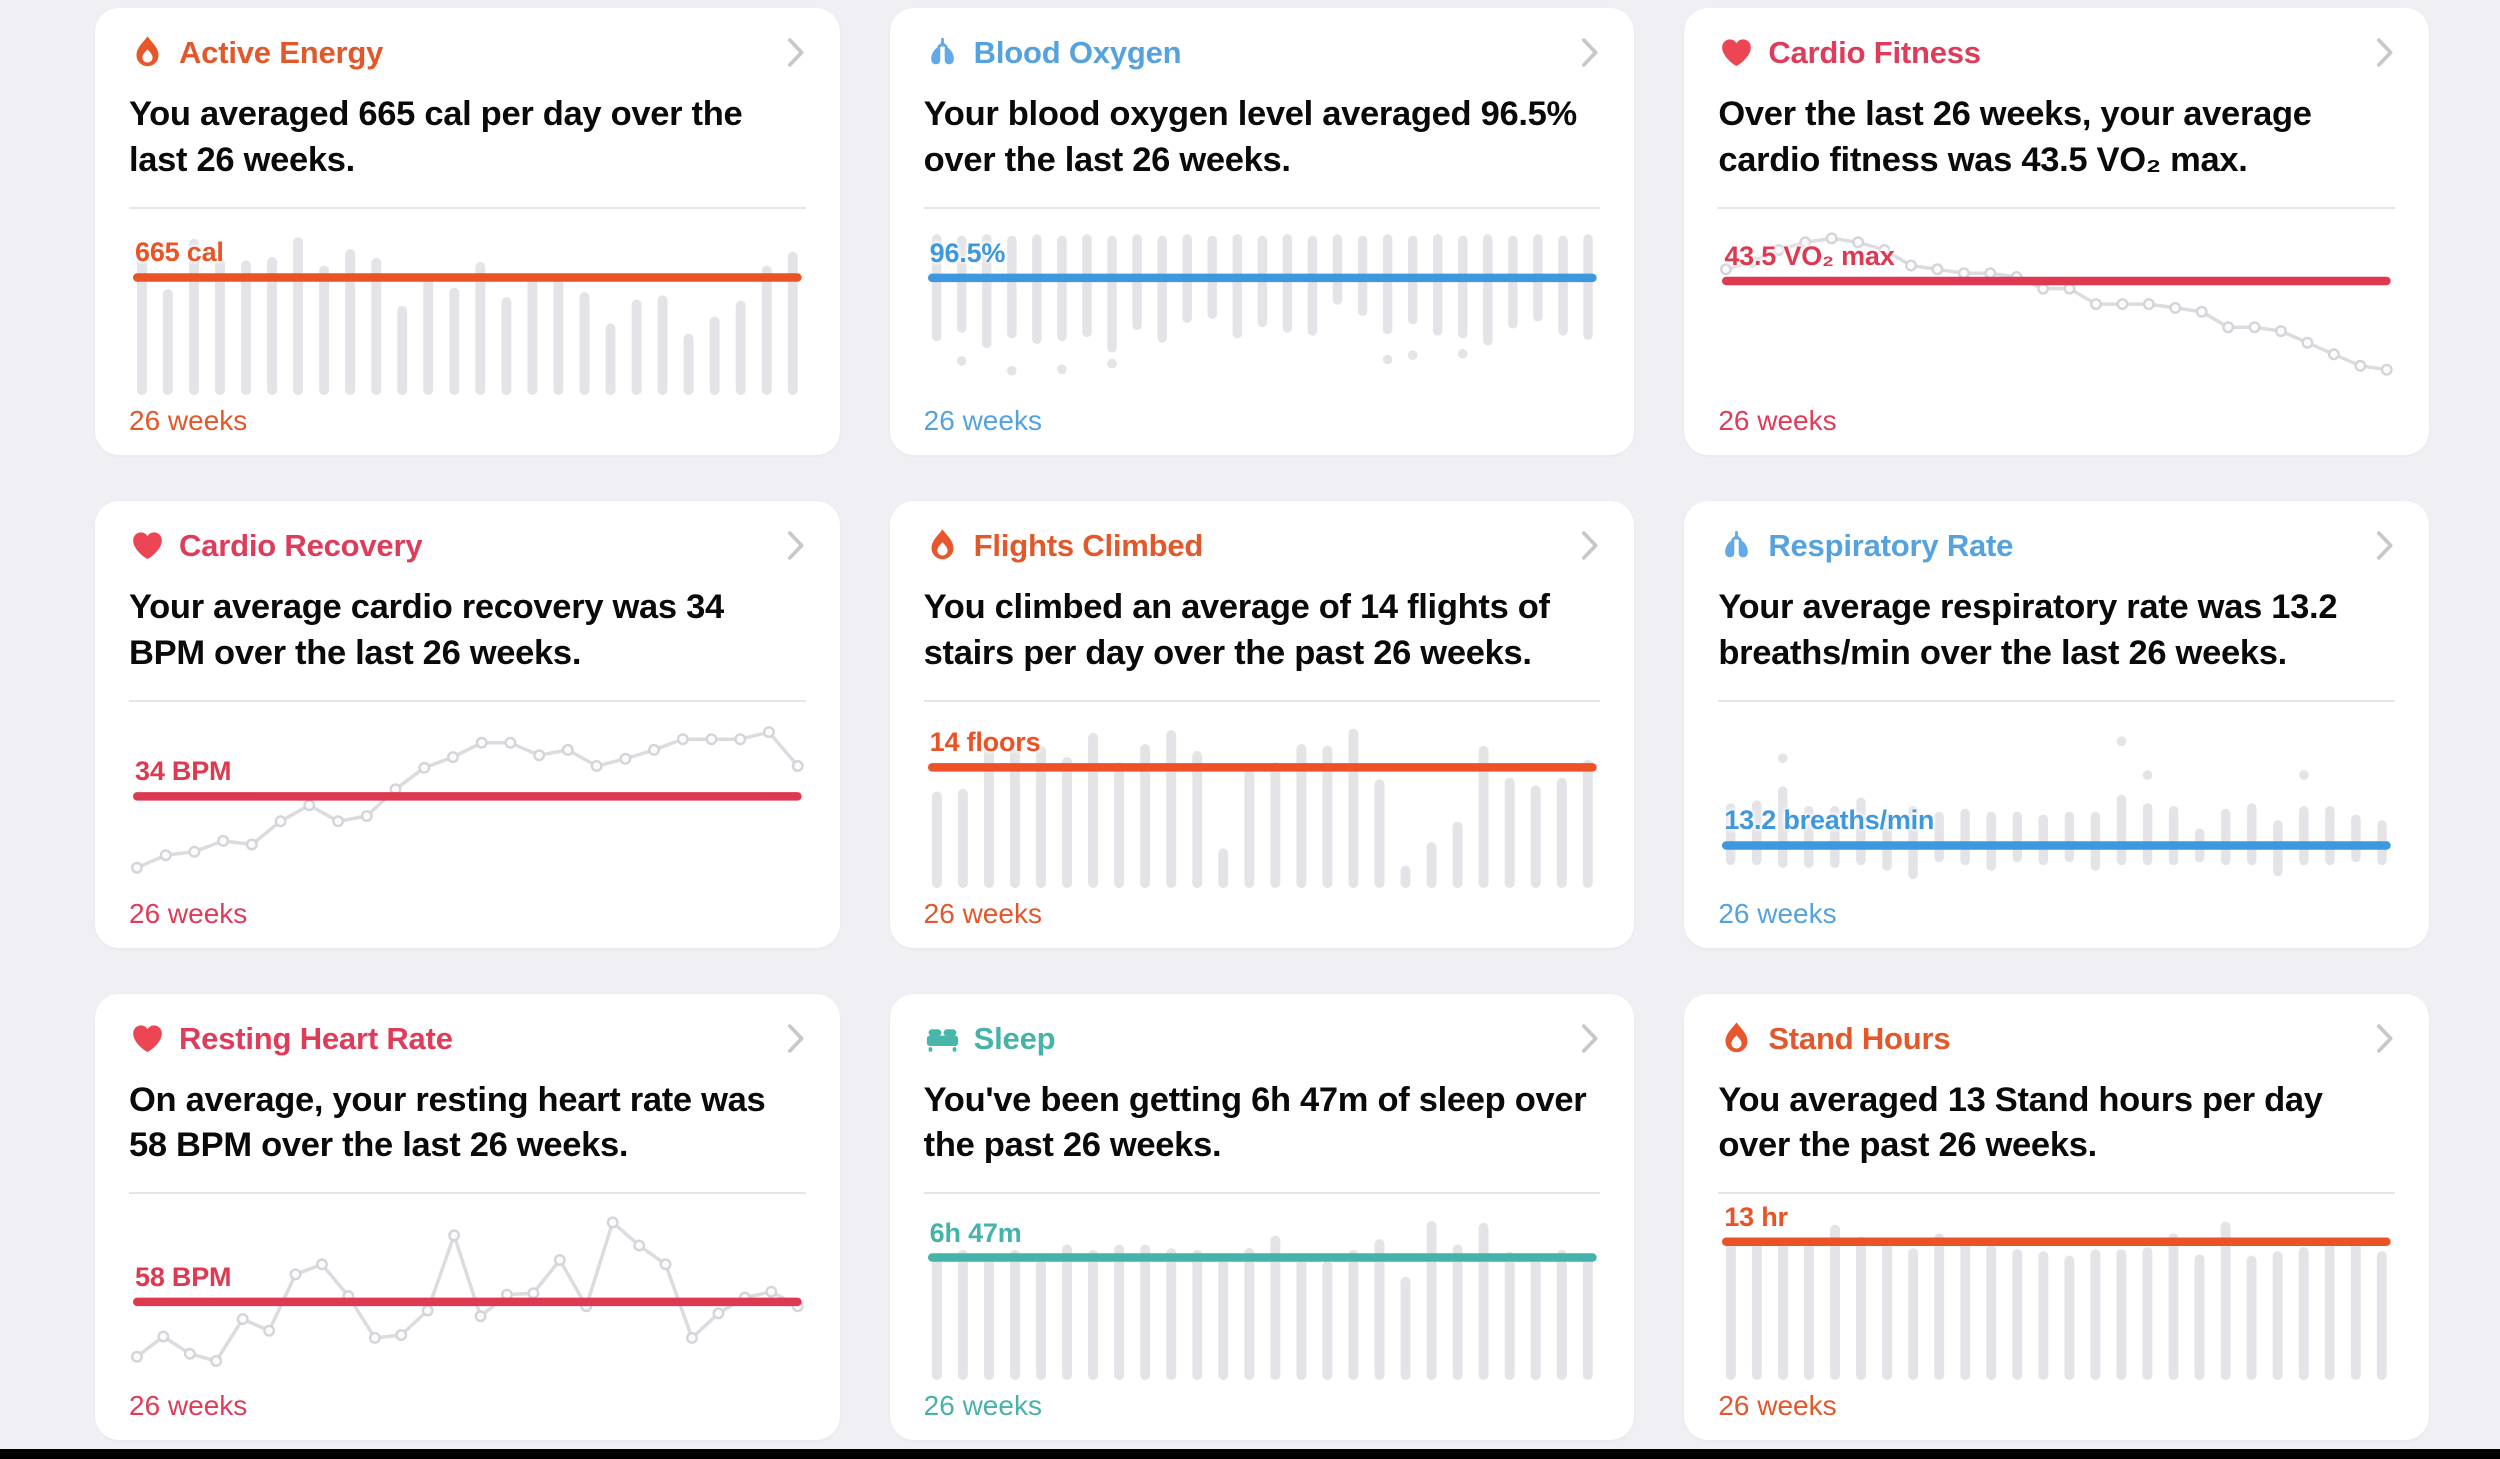 The height and width of the screenshot is (1459, 2500). Describe the element at coordinates (301, 545) in the screenshot. I see `card-title: Cardio Recovery` at that location.